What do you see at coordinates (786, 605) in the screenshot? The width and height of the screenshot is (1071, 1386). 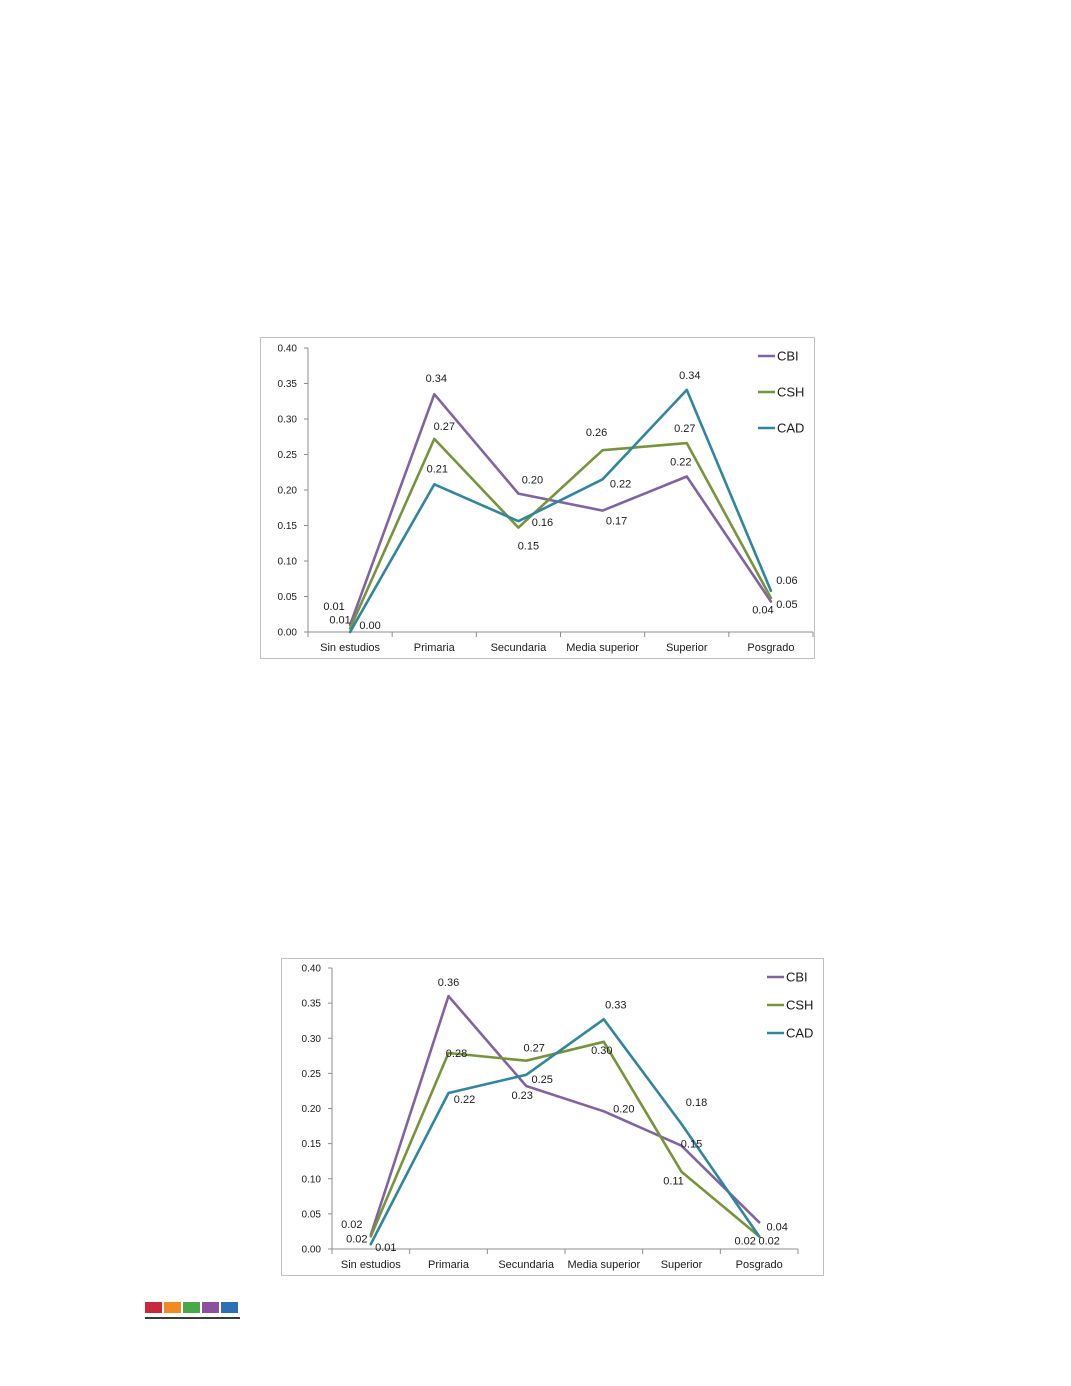 I see `data-label-csh: 0.05` at bounding box center [786, 605].